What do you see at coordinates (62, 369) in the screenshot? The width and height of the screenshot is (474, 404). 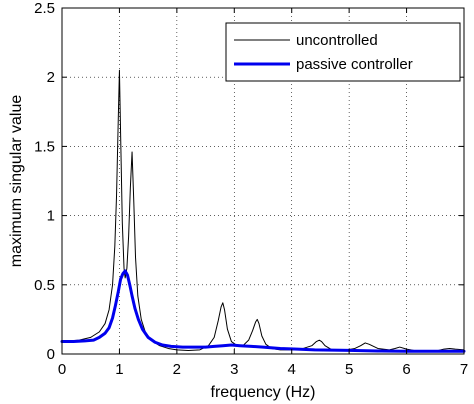 I see `x-tick-label: 0` at bounding box center [62, 369].